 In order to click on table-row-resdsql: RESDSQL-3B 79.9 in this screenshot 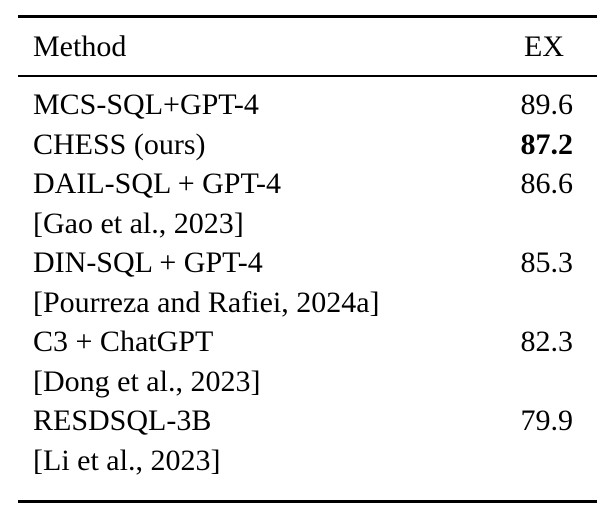, I will do `click(307, 421)`.